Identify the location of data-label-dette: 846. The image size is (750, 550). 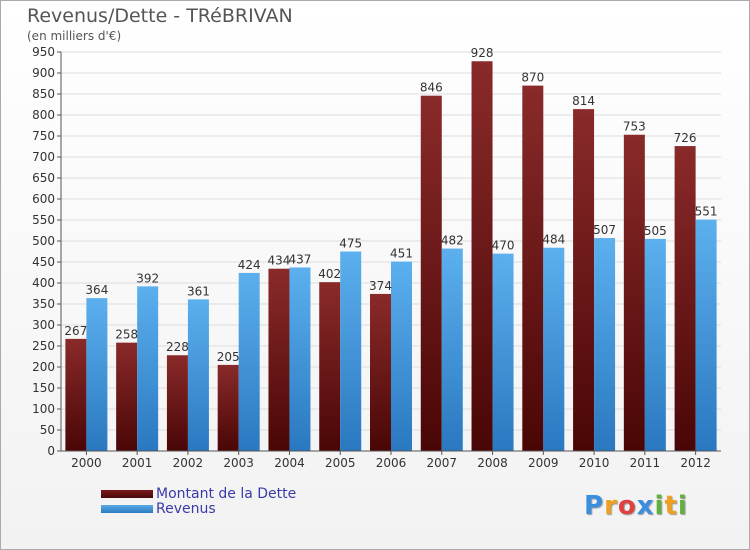
(431, 88).